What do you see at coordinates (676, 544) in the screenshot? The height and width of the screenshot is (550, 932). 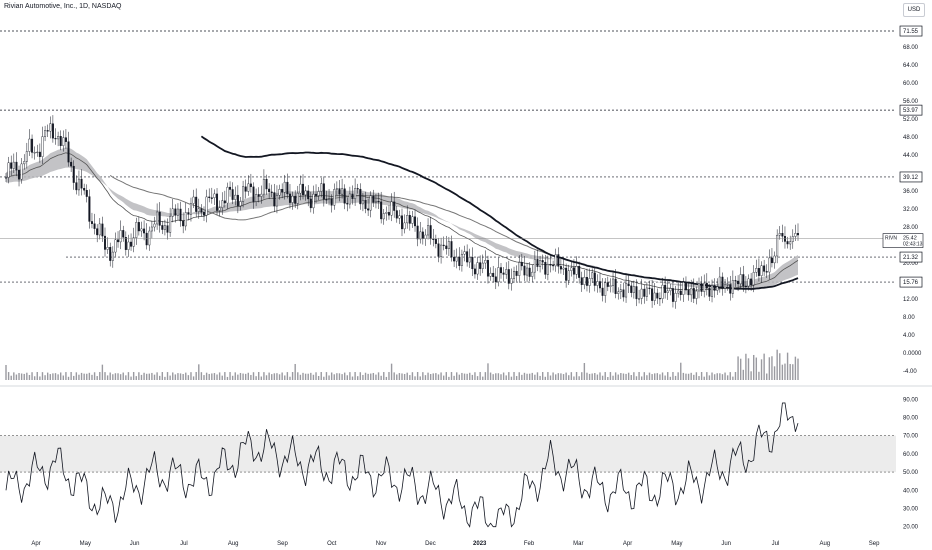 I see `time-axis-label: May` at bounding box center [676, 544].